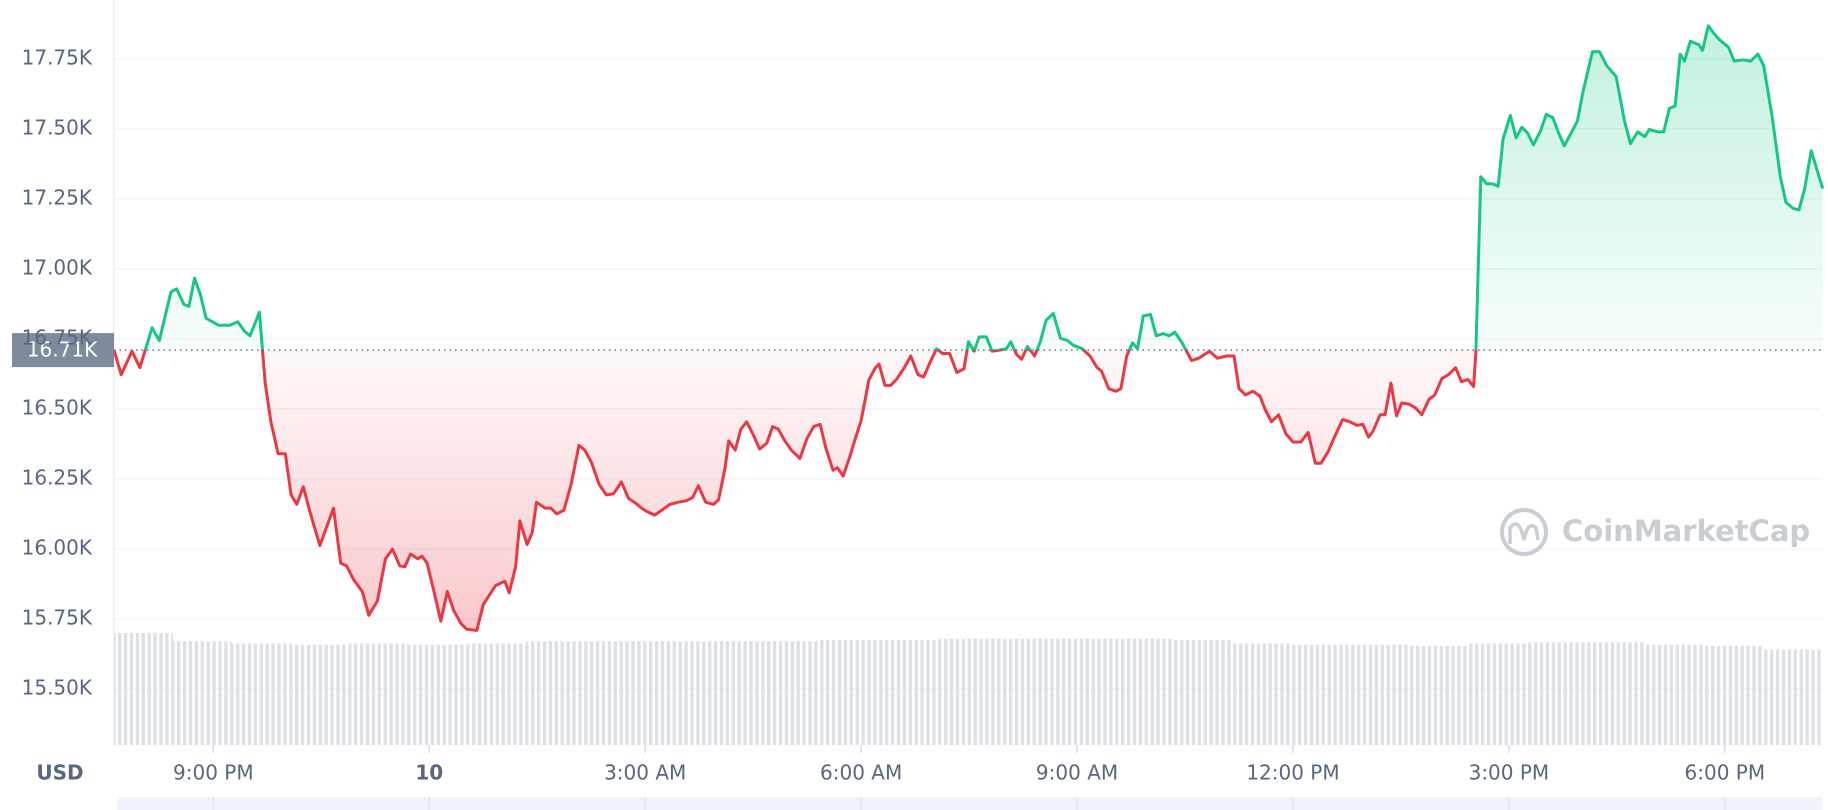  Describe the element at coordinates (57, 477) in the screenshot. I see `y-tick-label: 16.25K` at that location.